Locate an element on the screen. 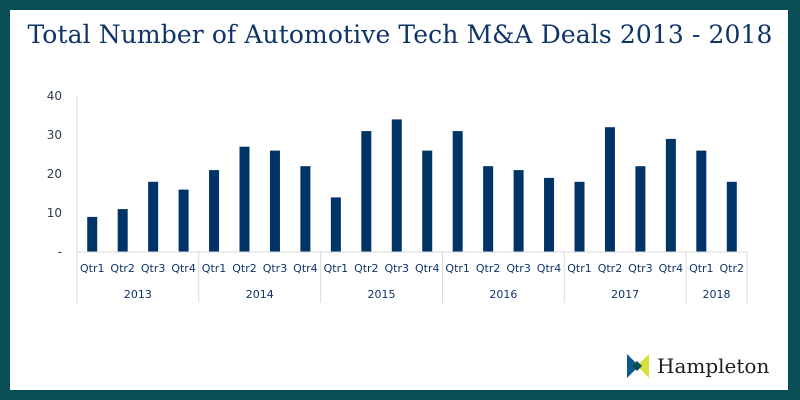 This screenshot has width=800, height=400. bar-2018-Qtr2 is located at coordinates (731, 216).